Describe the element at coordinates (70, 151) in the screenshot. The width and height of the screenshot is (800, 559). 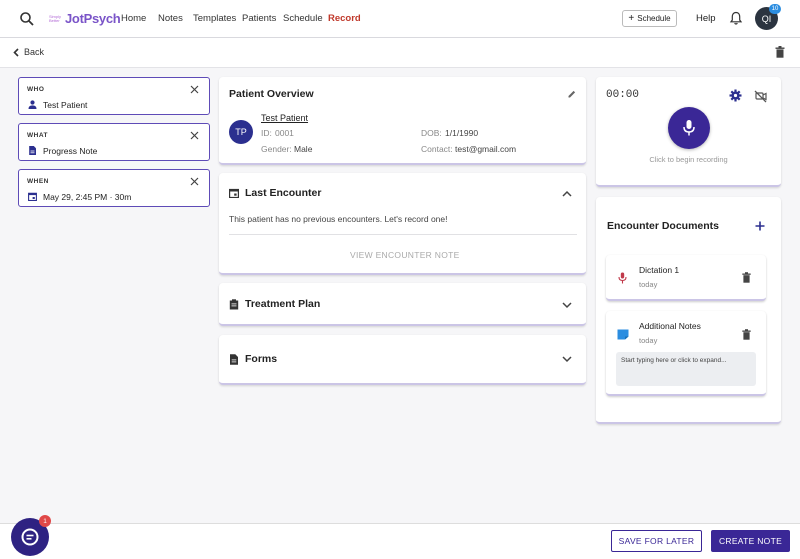
I see `what-value: Progress Note` at that location.